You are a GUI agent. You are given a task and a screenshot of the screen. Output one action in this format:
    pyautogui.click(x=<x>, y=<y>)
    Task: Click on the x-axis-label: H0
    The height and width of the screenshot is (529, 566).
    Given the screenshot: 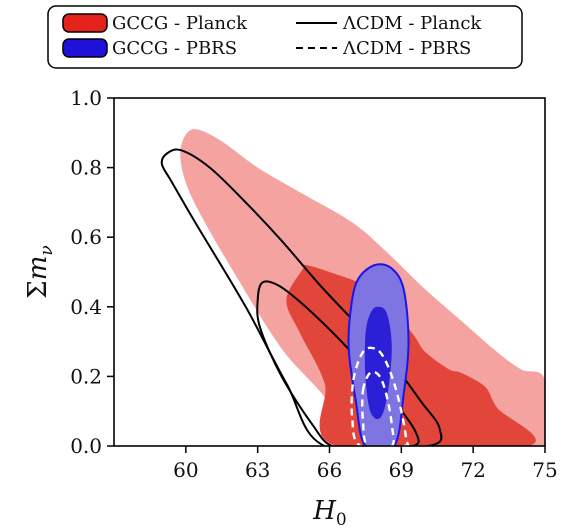 What is the action you would take?
    pyautogui.click(x=329, y=512)
    